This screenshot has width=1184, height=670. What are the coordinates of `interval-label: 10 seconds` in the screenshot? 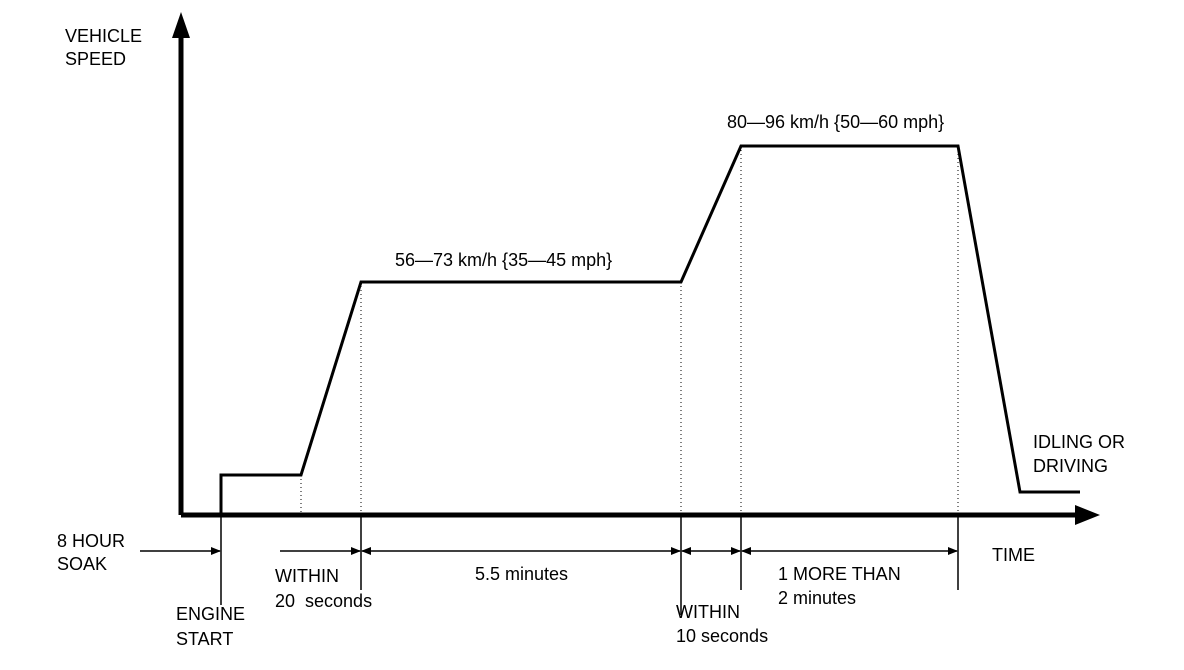 It's located at (722, 636).